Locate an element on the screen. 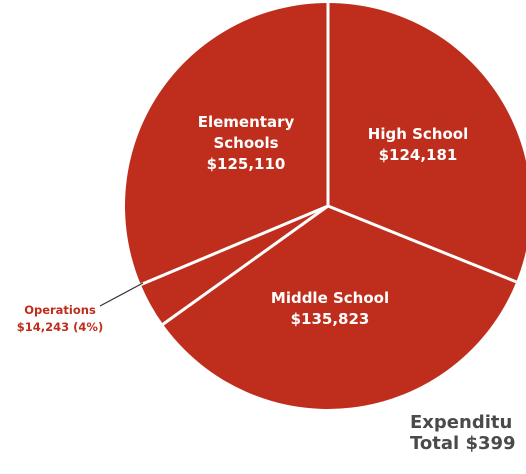 The width and height of the screenshot is (526, 474). label-operations-name: Operations is located at coordinates (60, 310).